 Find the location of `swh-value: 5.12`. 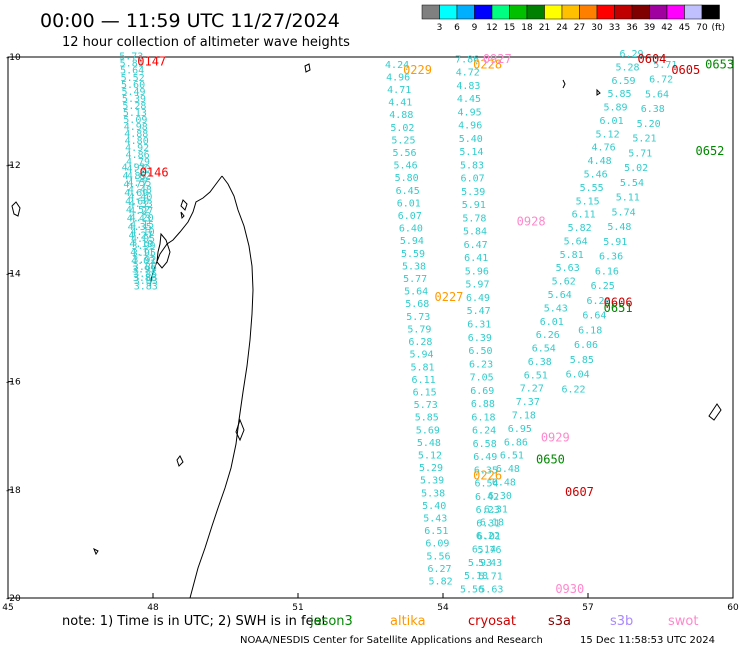

swh-value: 5.12 is located at coordinates (430, 455).